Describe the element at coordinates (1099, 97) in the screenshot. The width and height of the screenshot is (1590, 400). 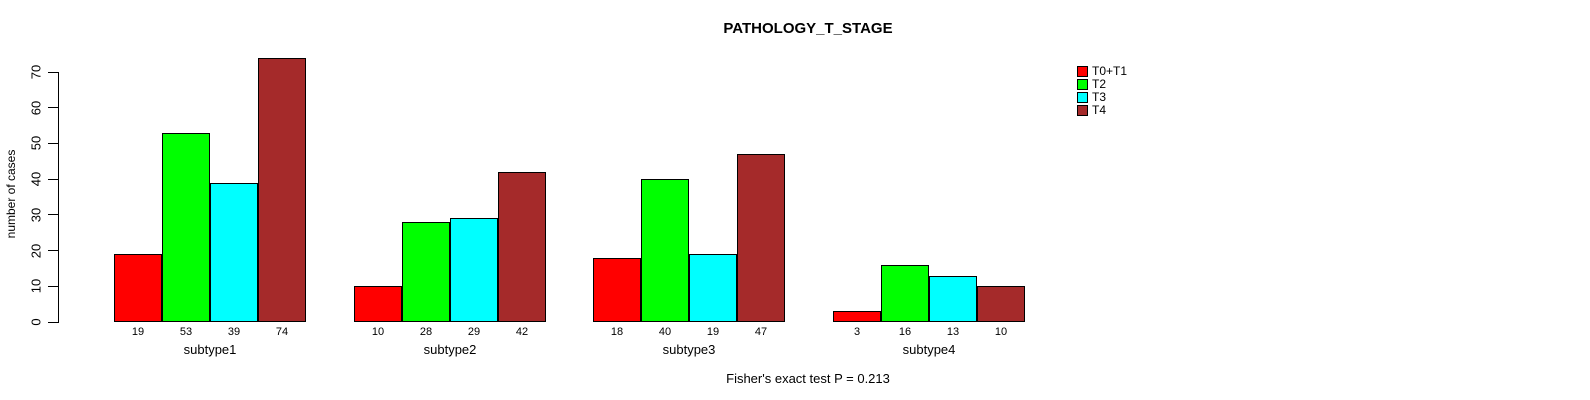
I see `legend-label: T3` at that location.